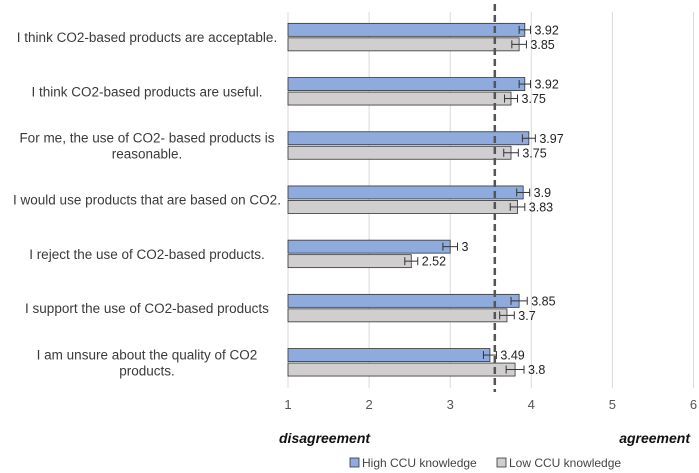 The width and height of the screenshot is (699, 473). I want to click on data-label: 3.7, so click(526, 316).